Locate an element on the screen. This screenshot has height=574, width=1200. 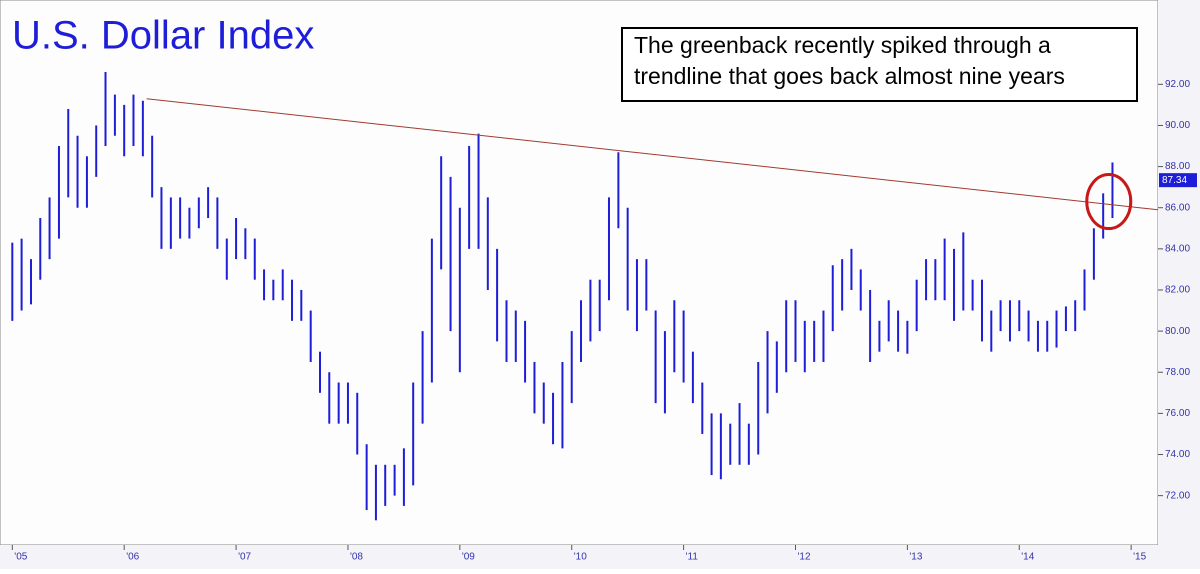
y-tick-label: 80.00 is located at coordinates (1177, 331).